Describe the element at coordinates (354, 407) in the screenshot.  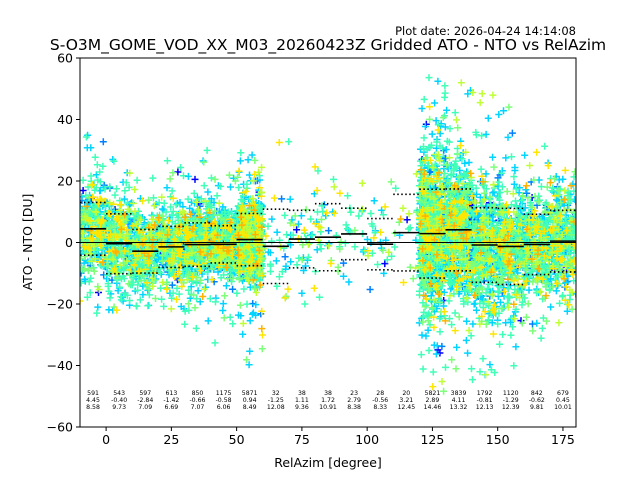
I see `bin-stat-std: 8.38` at that location.